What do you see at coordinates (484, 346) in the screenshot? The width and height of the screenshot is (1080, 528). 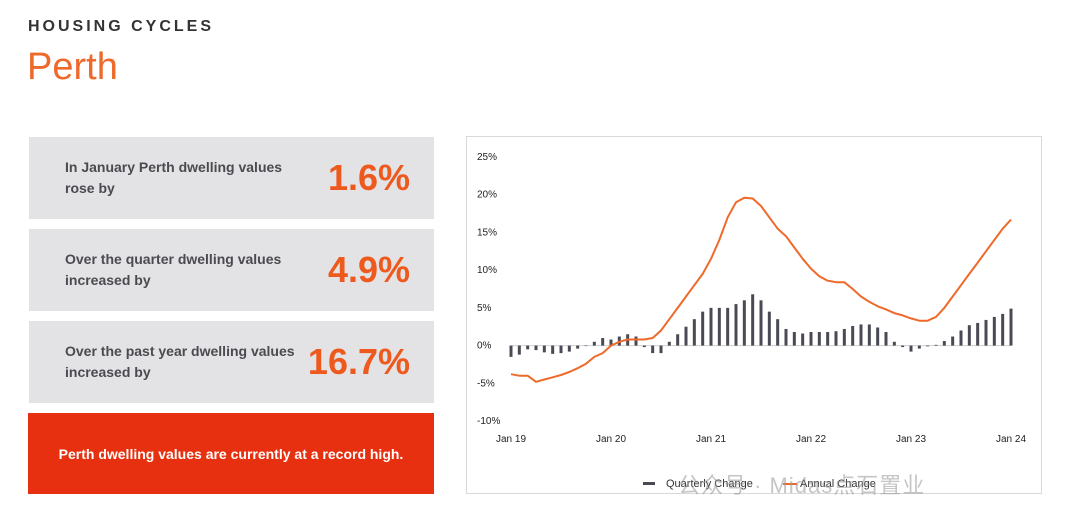 I see `y-tick-label: 0%` at bounding box center [484, 346].